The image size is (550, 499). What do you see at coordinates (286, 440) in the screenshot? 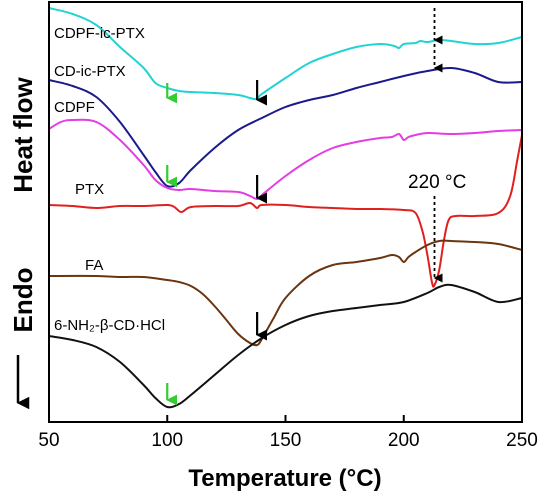
I see `x-tick-label-150: 150` at bounding box center [286, 440].